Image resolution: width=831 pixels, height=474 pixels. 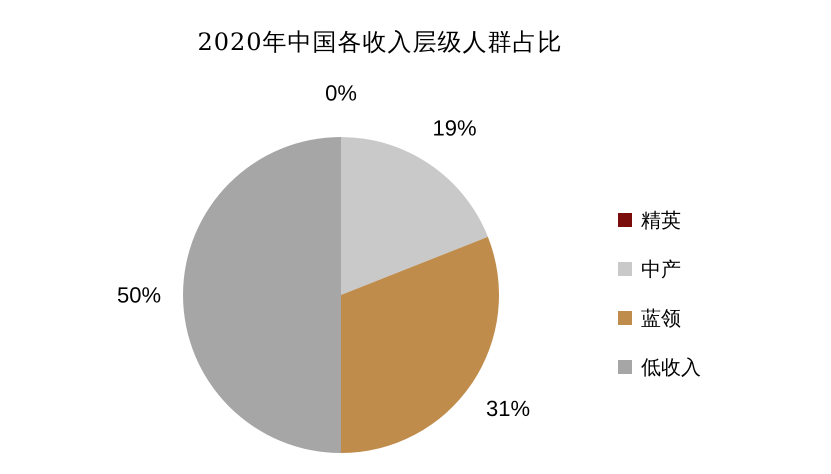 I want to click on legend-label: 低收入, so click(x=671, y=367).